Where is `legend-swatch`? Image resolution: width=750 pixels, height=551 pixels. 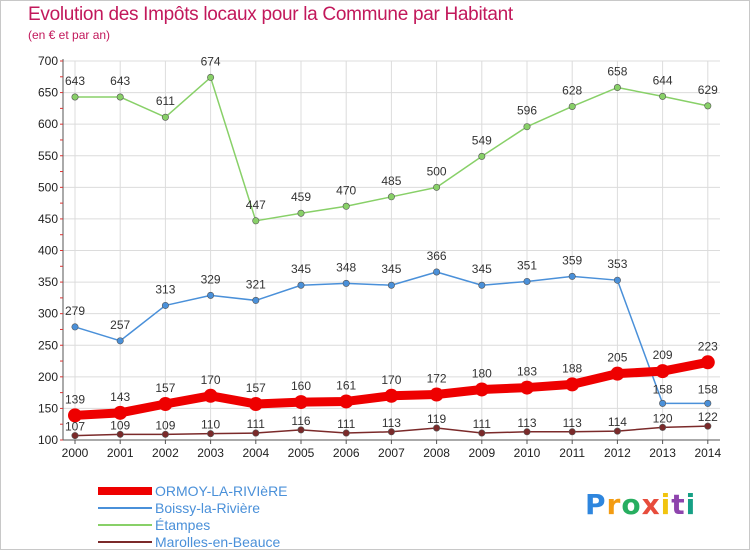
legend-swatch is located at coordinates (125, 508).